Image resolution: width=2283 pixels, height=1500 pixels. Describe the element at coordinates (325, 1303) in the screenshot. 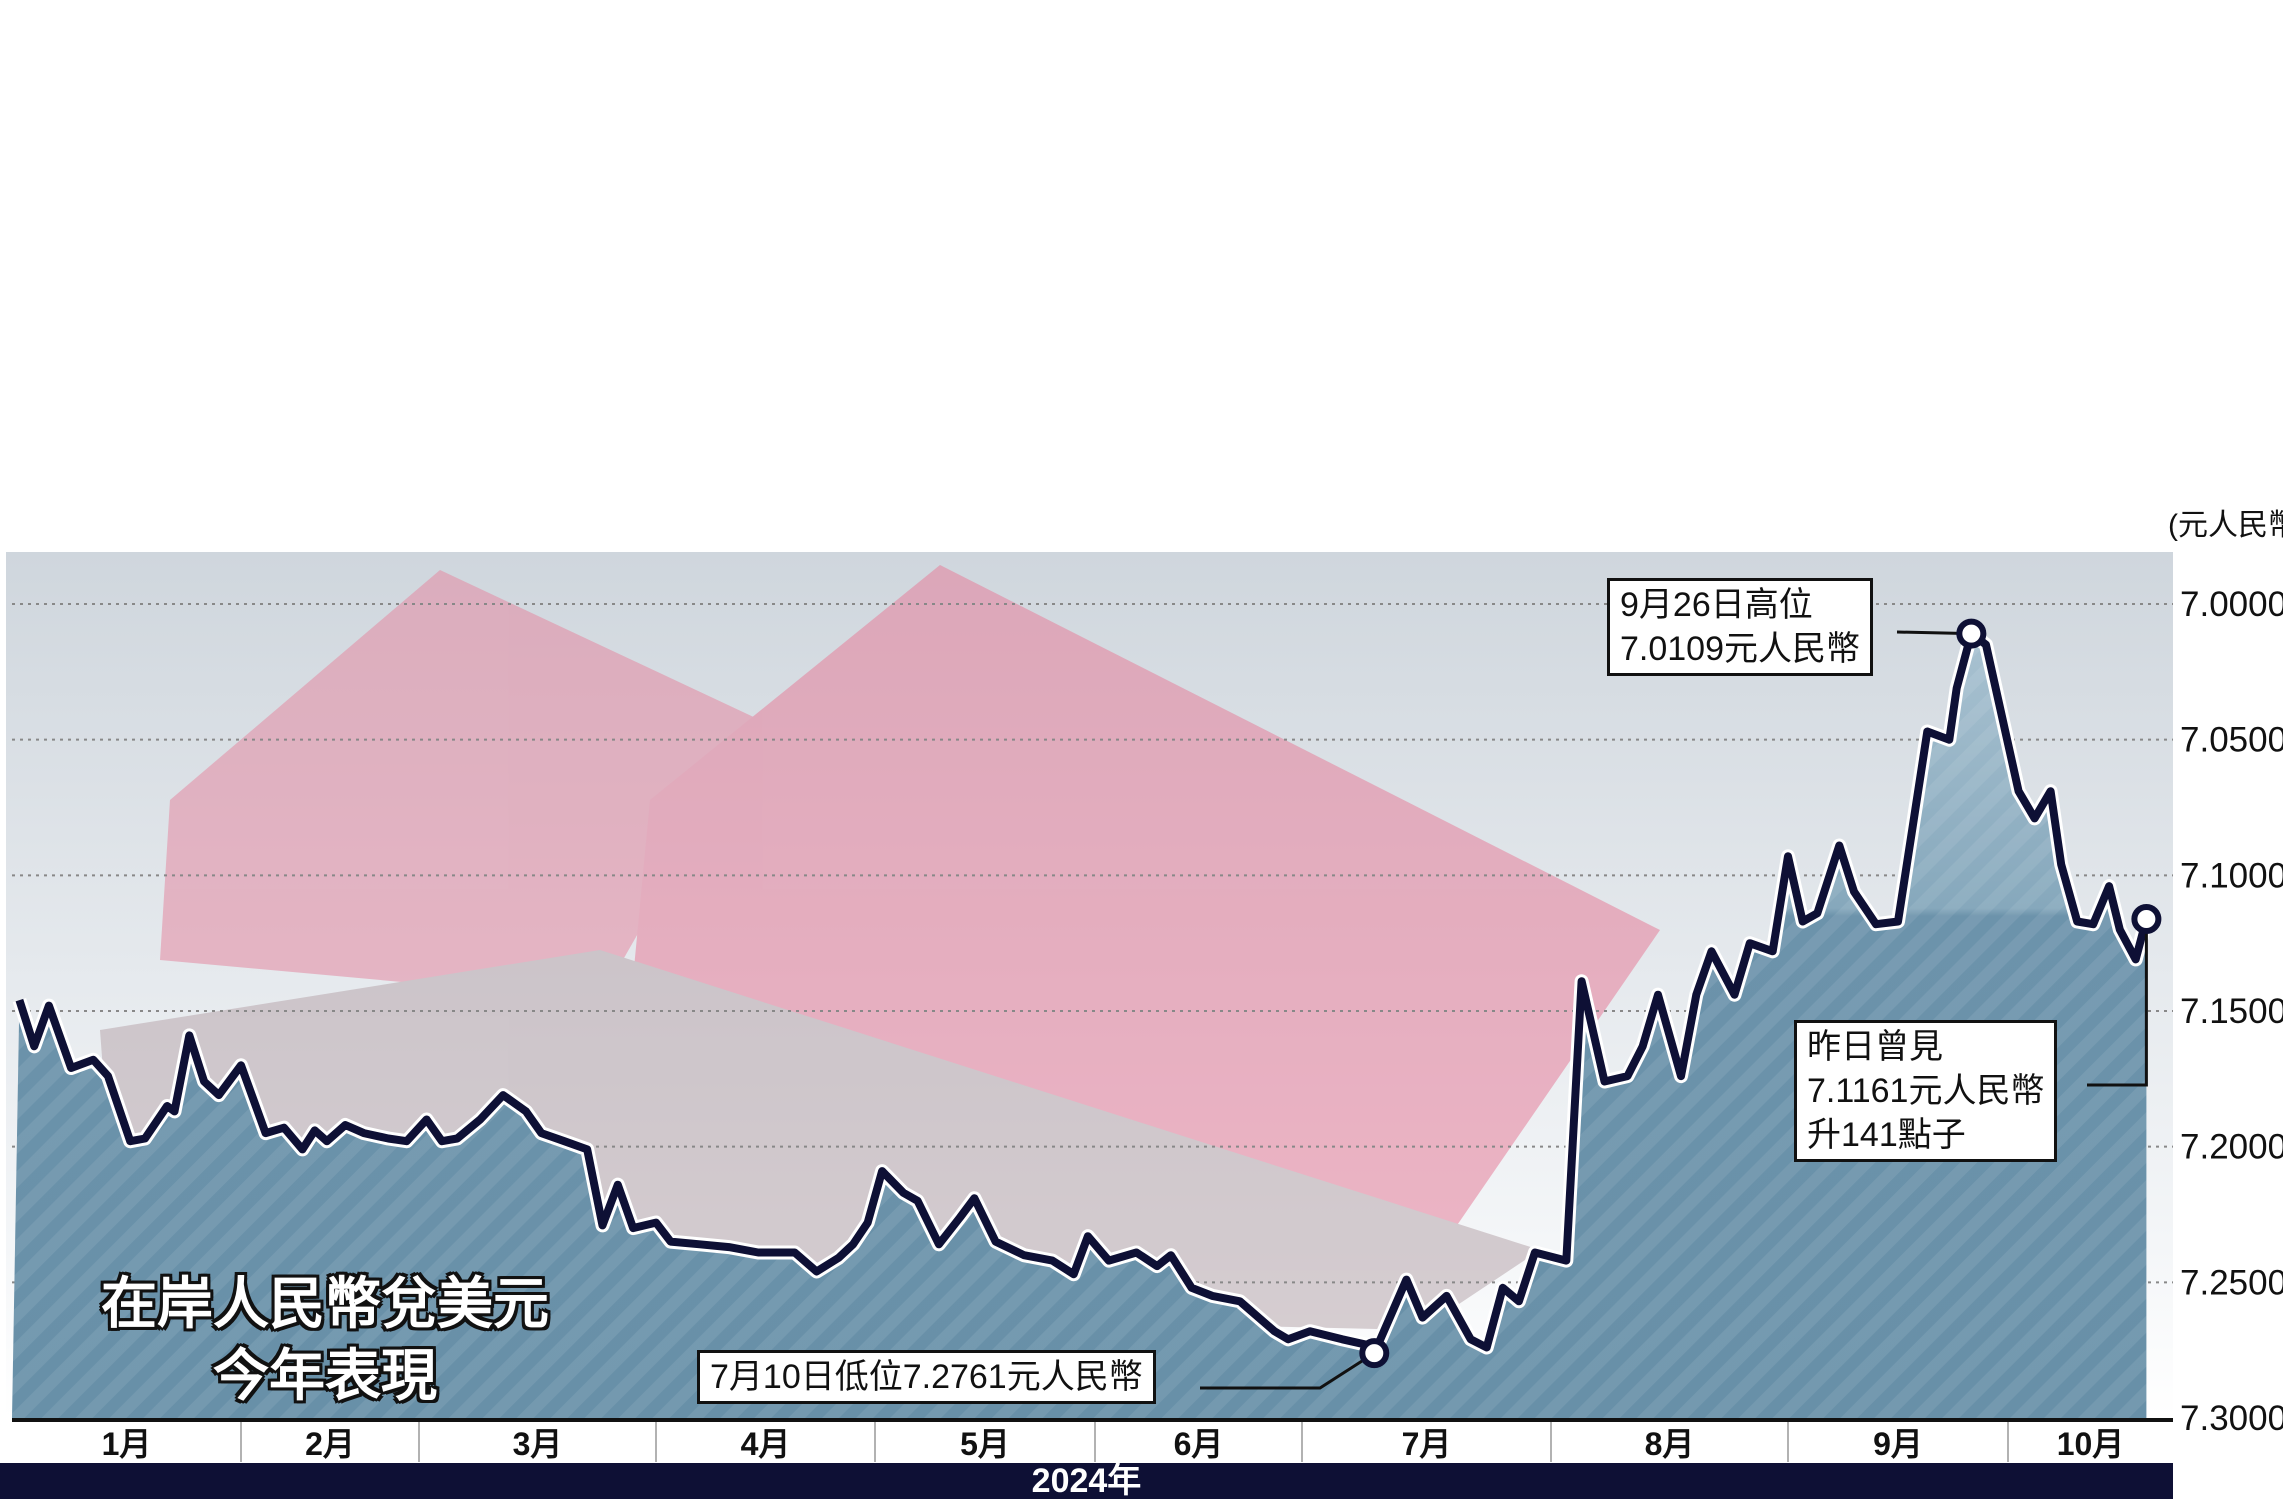

I see `chart-title: 在岸人民幣兌美元` at that location.